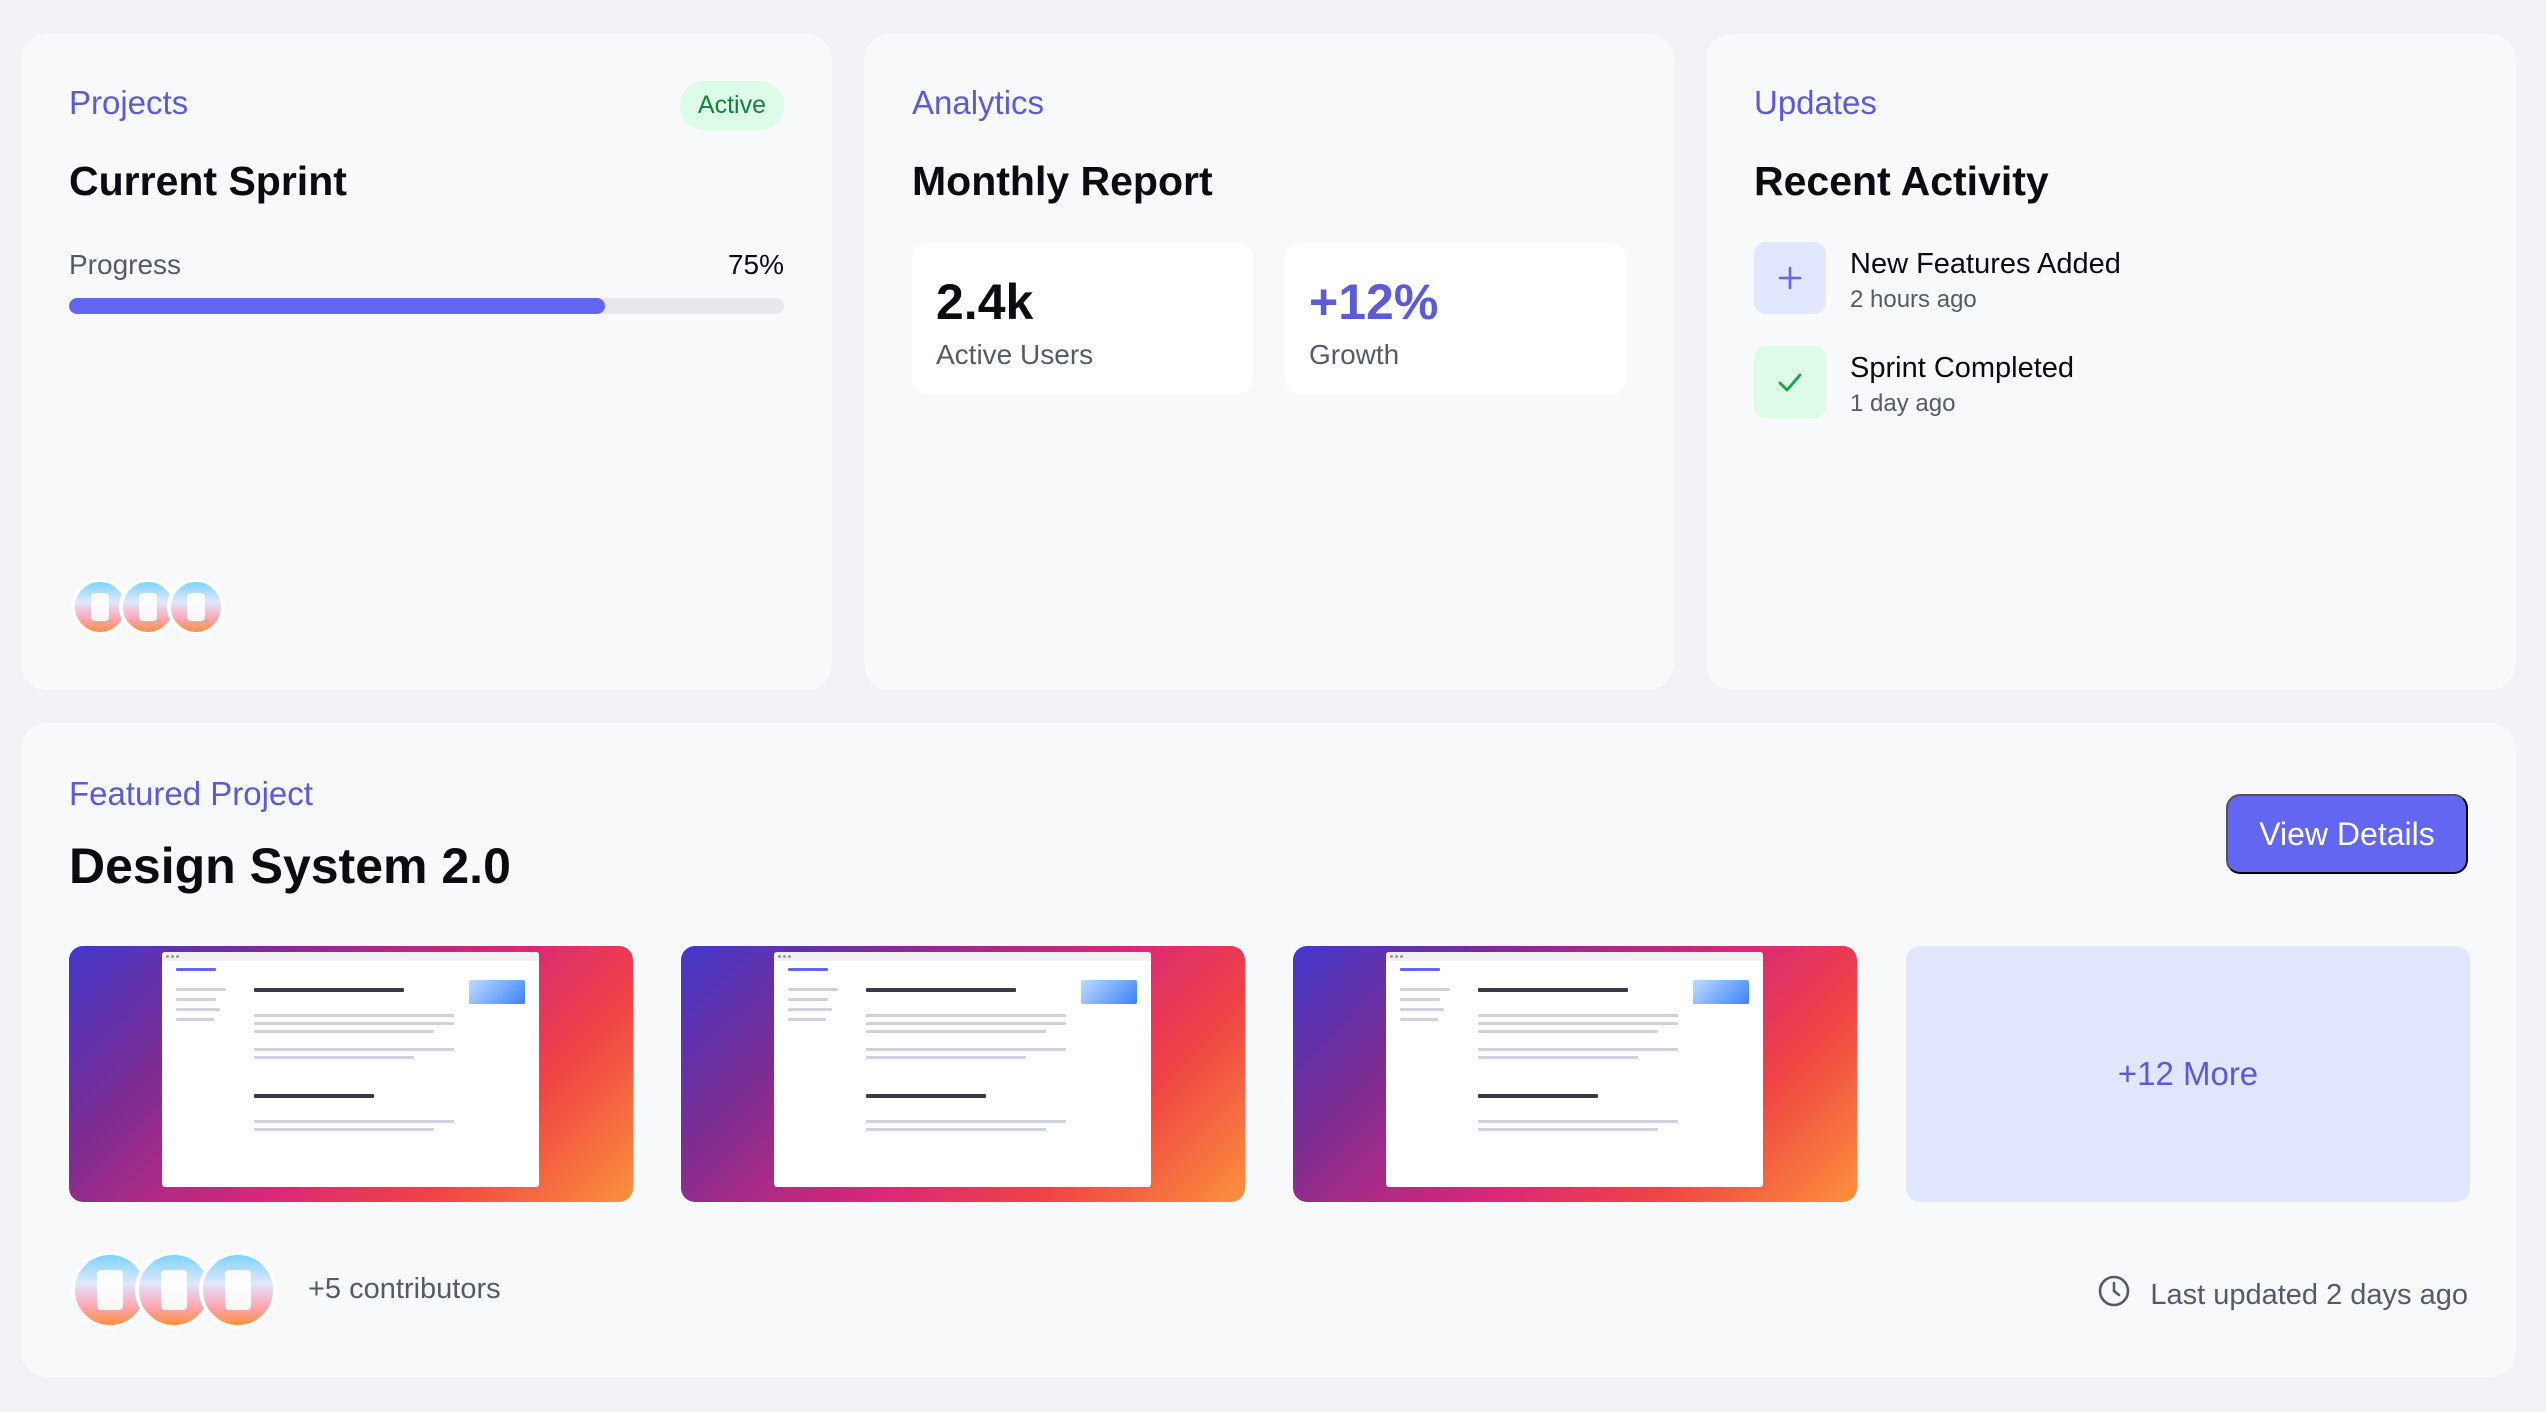  Describe the element at coordinates (2309, 1294) in the screenshot. I see `last-updated-text: Last updated 2 days ago` at that location.